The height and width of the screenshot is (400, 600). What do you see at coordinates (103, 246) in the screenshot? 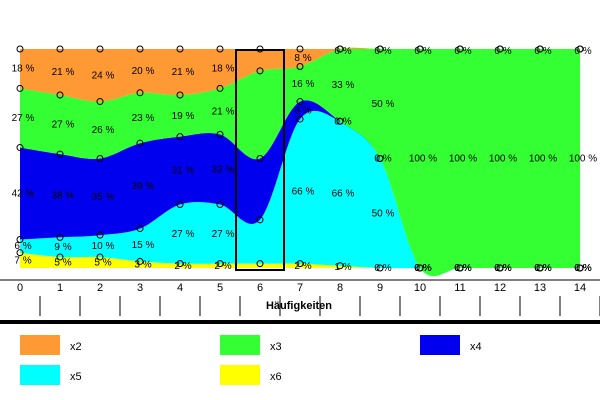
I see `value-label-x5-2: 10 %` at bounding box center [103, 246].